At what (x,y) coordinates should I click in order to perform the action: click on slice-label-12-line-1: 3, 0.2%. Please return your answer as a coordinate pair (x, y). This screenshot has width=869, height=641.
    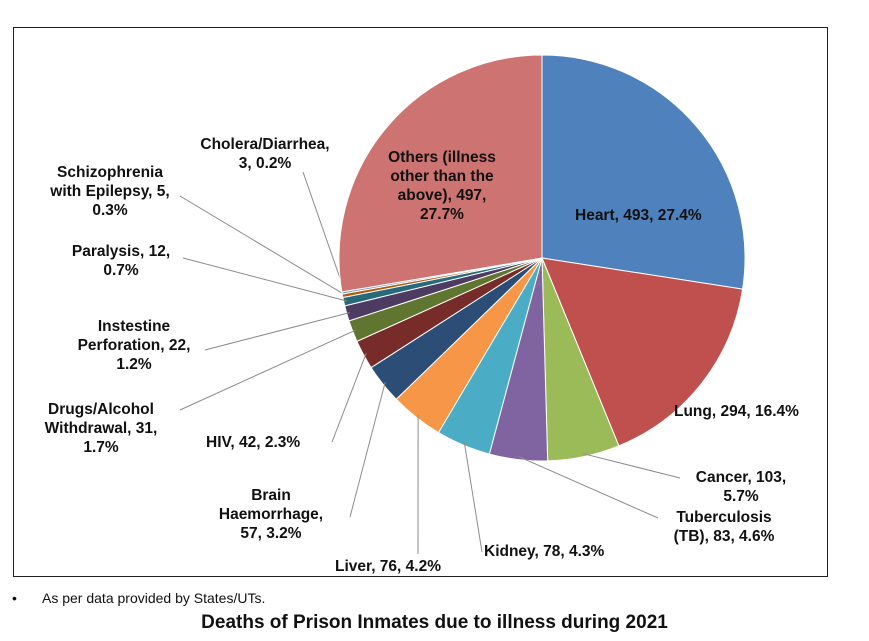
    Looking at the image, I should click on (265, 163).